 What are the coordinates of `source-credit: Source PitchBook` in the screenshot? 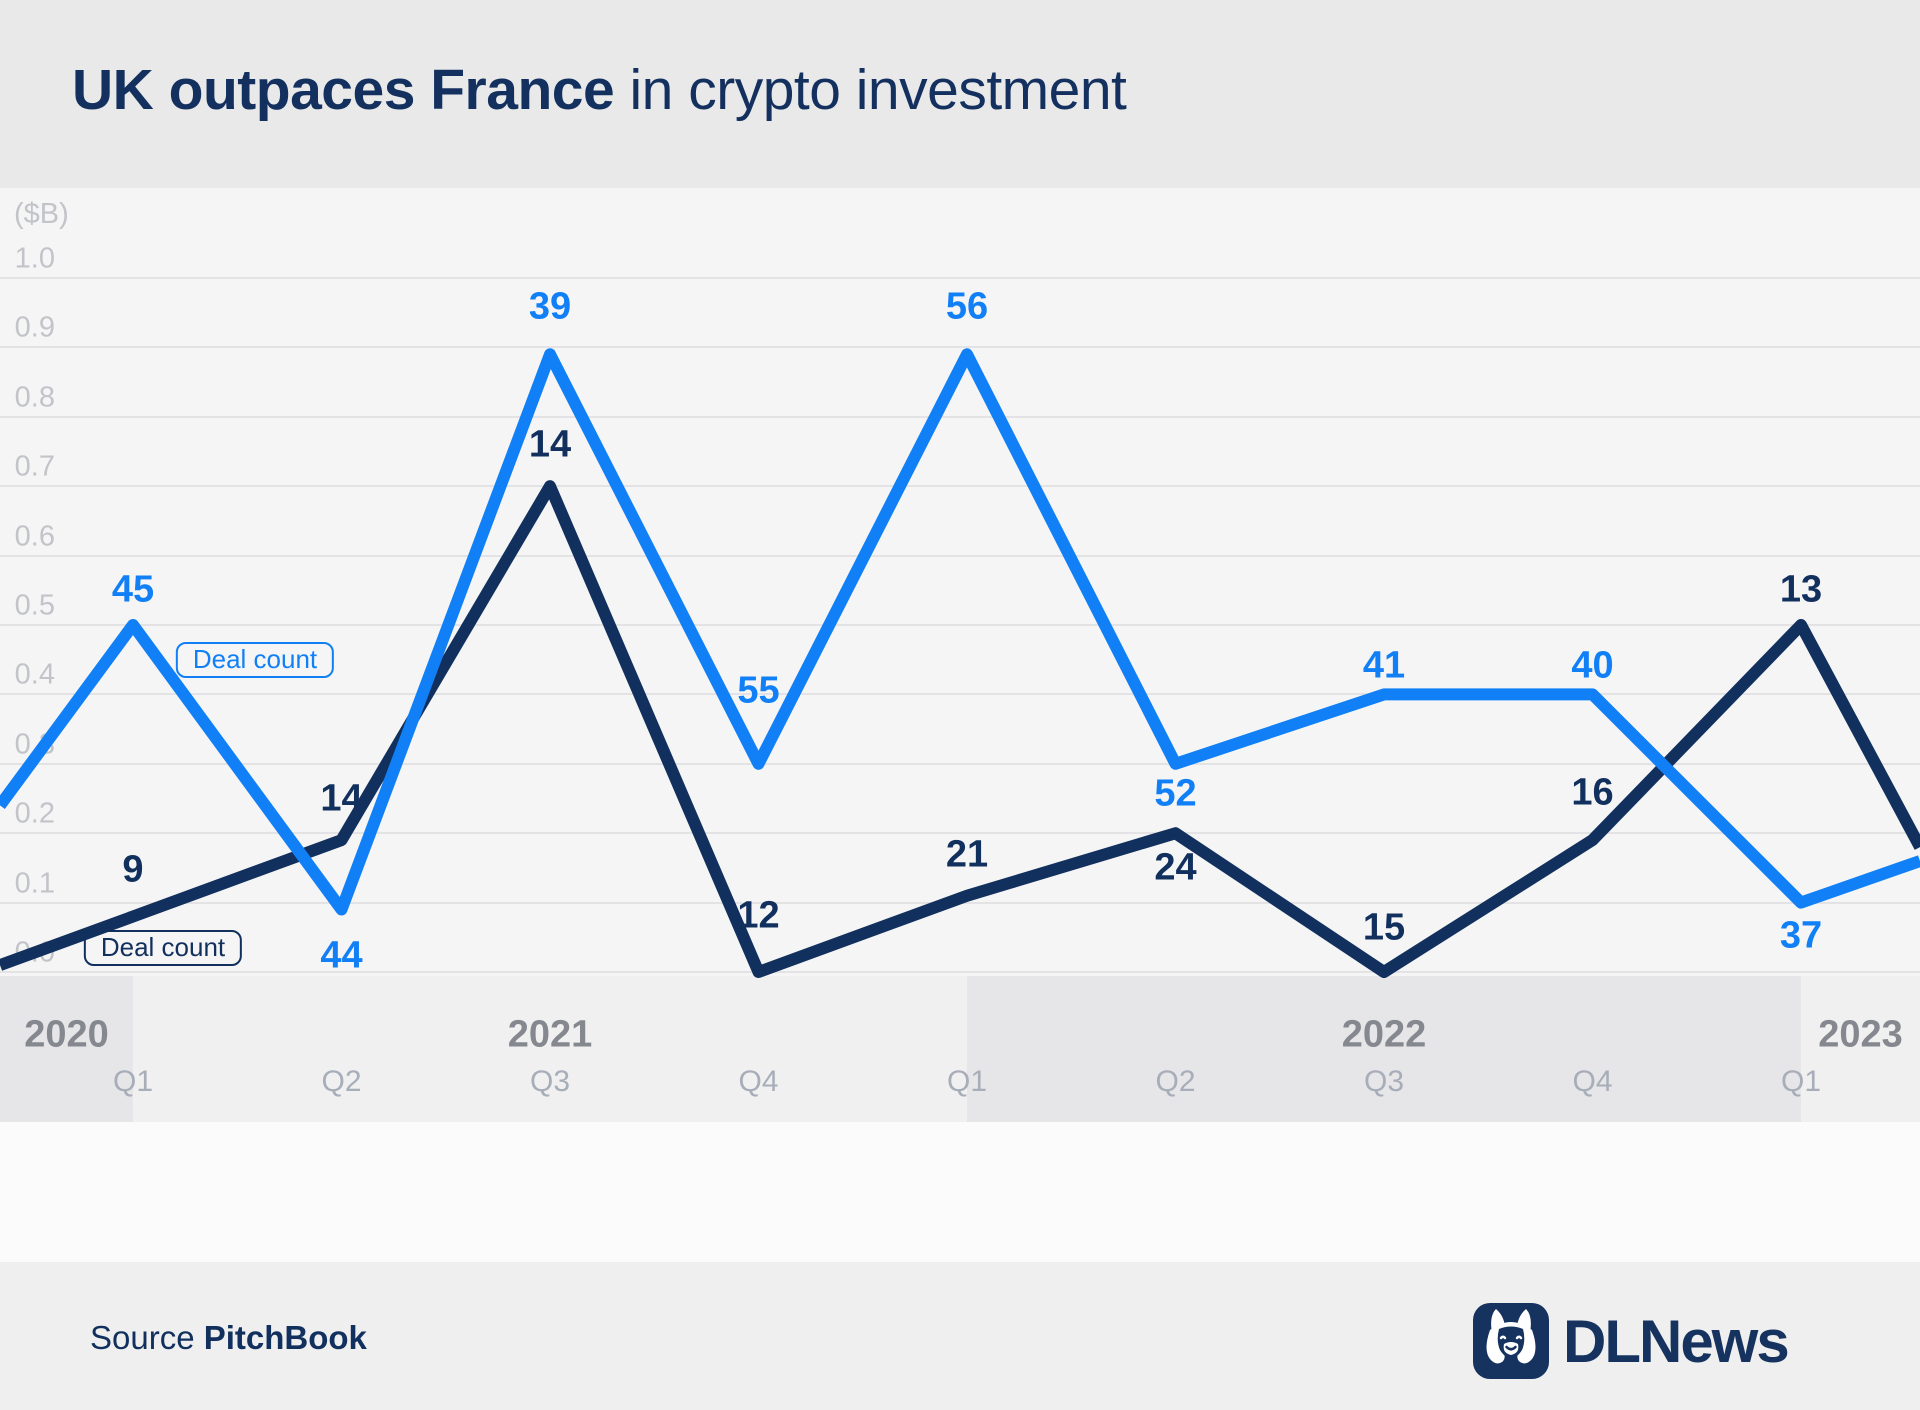 It's located at (228, 1338).